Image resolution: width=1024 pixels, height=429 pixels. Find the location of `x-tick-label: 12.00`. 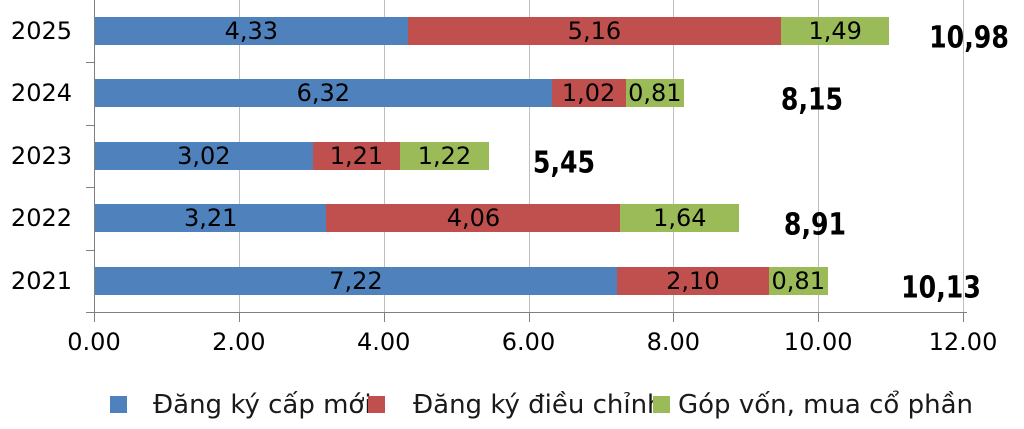

x-tick-label: 12.00 is located at coordinates (963, 342).